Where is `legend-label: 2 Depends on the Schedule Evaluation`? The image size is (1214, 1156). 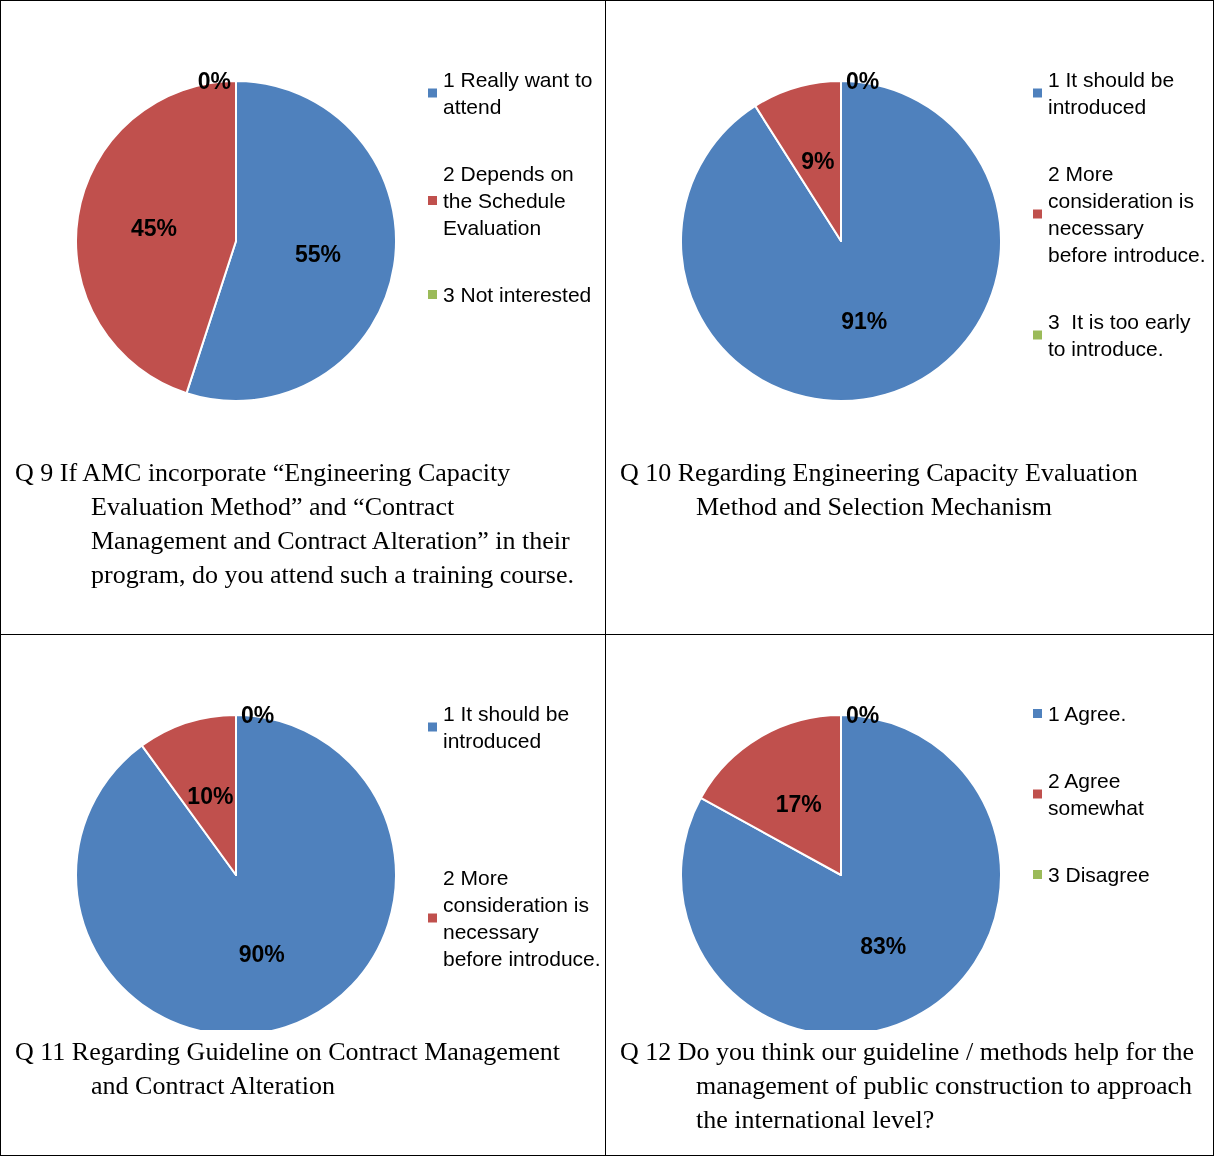
legend-label: 2 Depends on the Schedule Evaluation is located at coordinates (511, 200).